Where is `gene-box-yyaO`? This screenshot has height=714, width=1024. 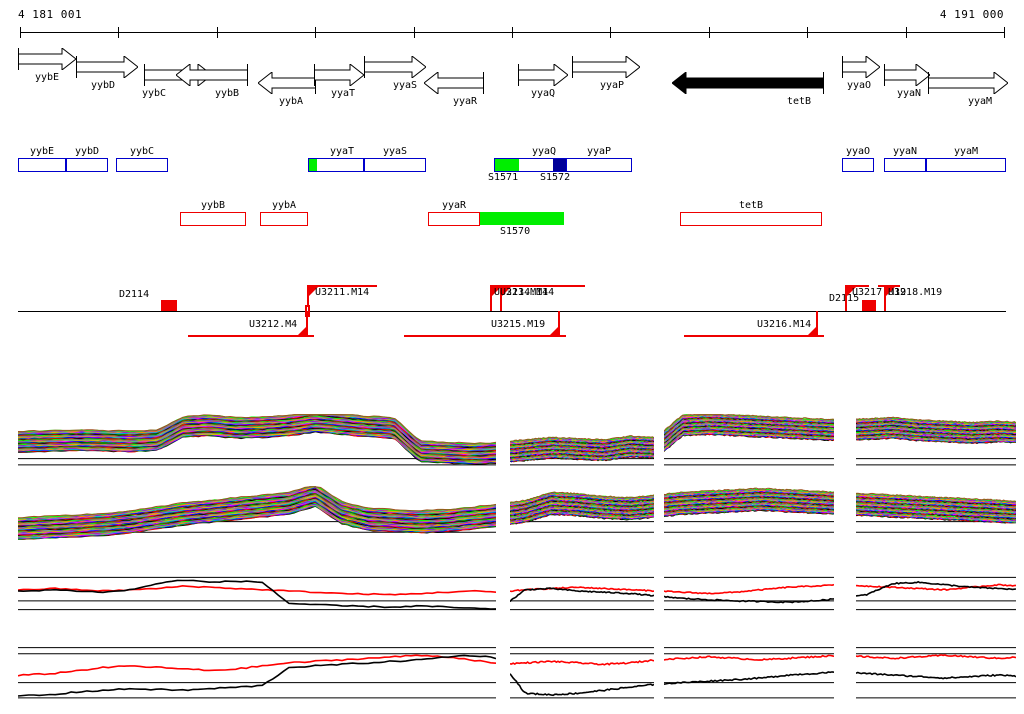 gene-box-yyaO is located at coordinates (858, 165).